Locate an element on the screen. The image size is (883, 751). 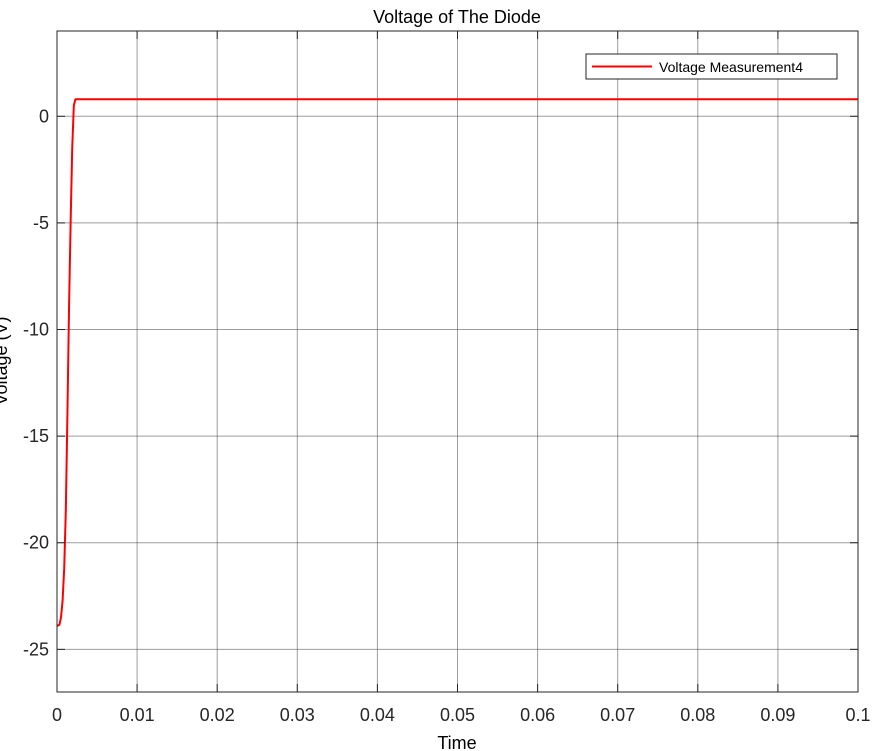
y-tick-labels: -25 -20 -15 -10 -5 0 is located at coordinates (36, 382).